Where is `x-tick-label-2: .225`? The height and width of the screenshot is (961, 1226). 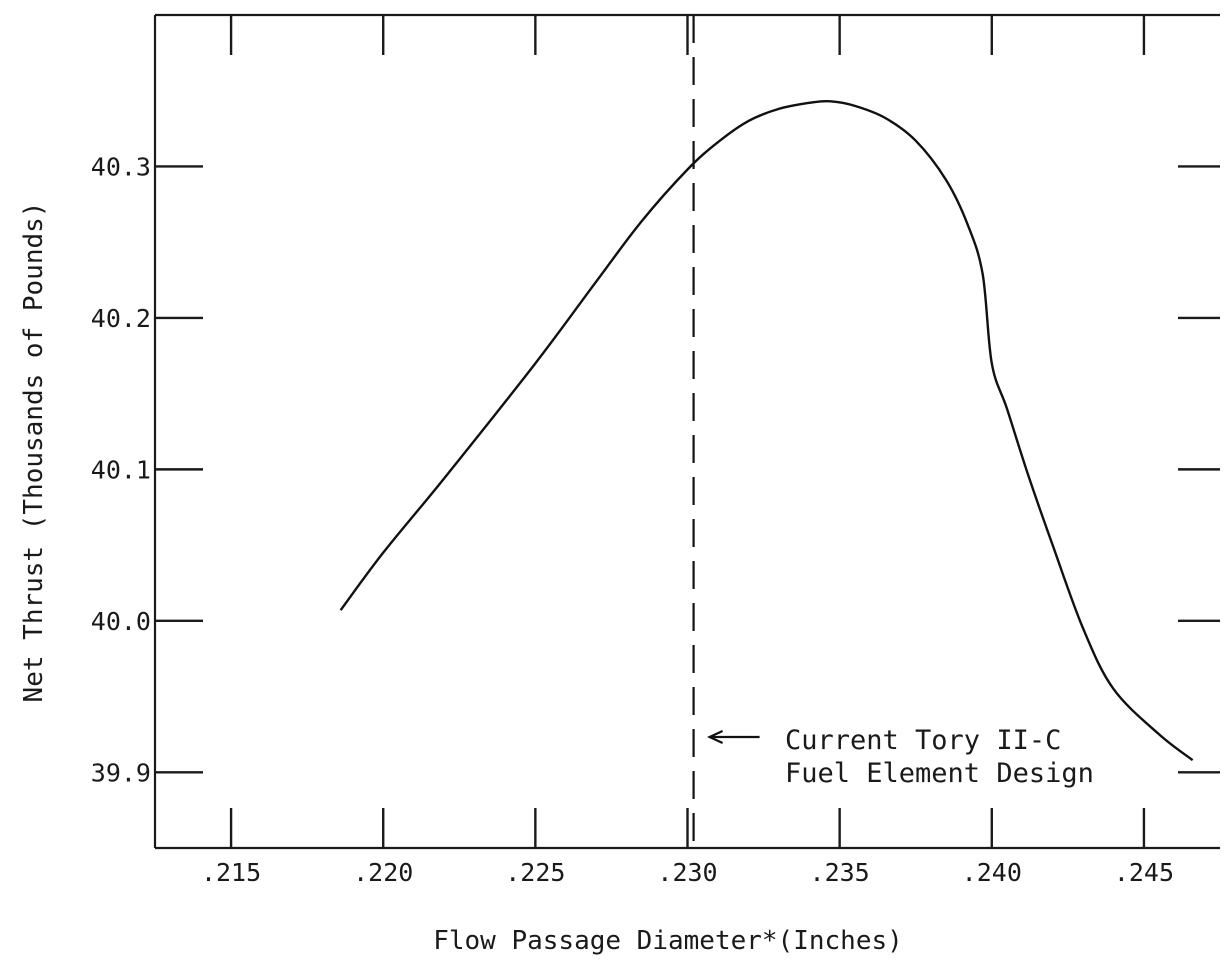
x-tick-label-2: .225 is located at coordinates (535, 872).